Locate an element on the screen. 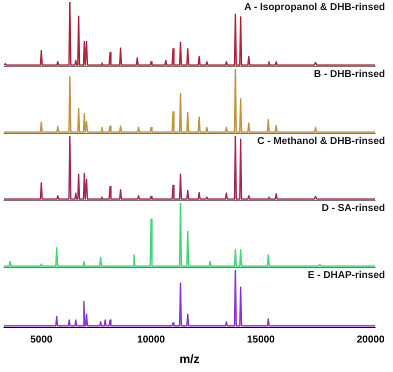 This screenshot has height=372, width=393. x-tick-label: 15000 is located at coordinates (261, 340).